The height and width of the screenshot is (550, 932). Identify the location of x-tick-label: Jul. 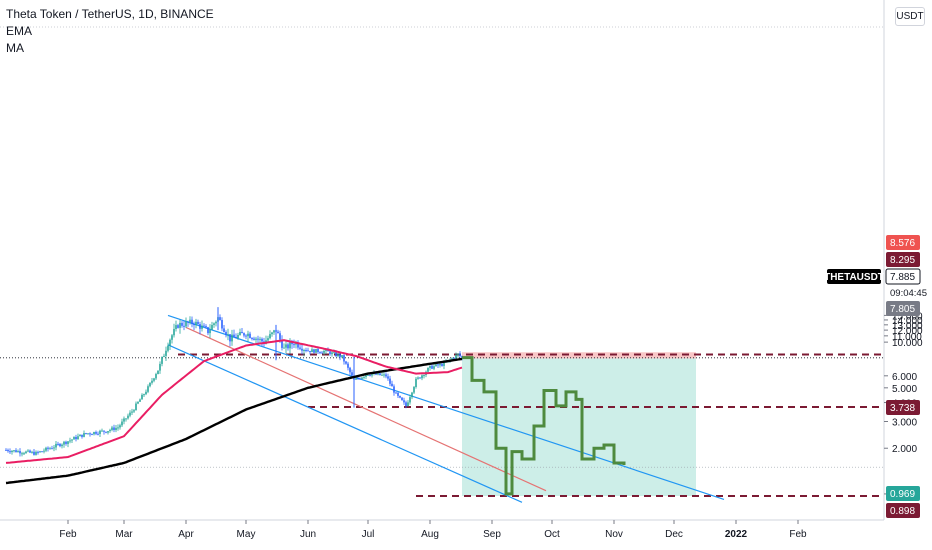
(368, 534).